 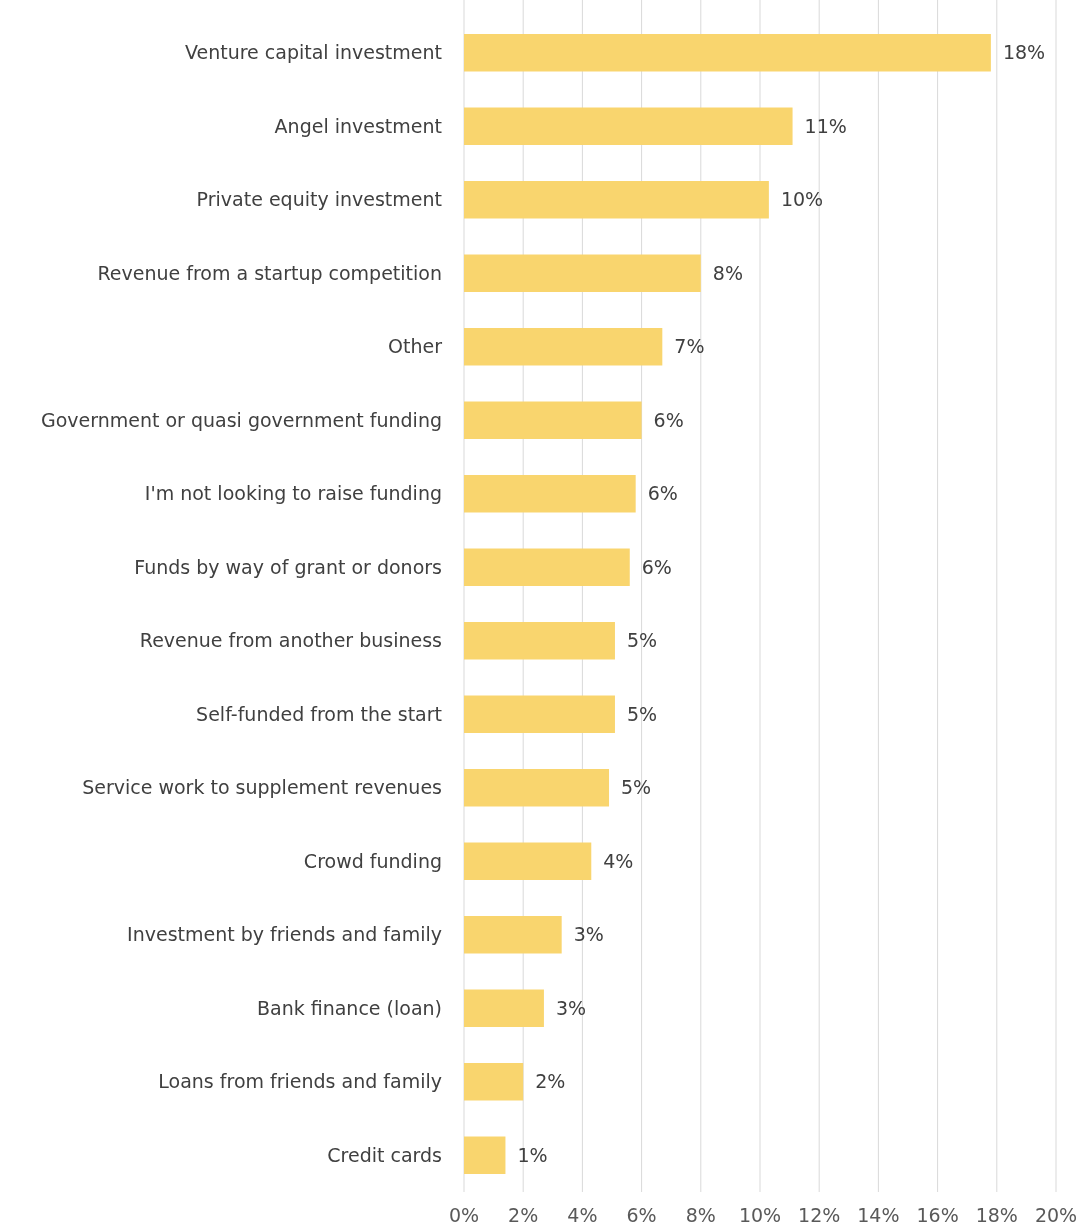 I want to click on x-tick-label: 6%, so click(x=641, y=1215).